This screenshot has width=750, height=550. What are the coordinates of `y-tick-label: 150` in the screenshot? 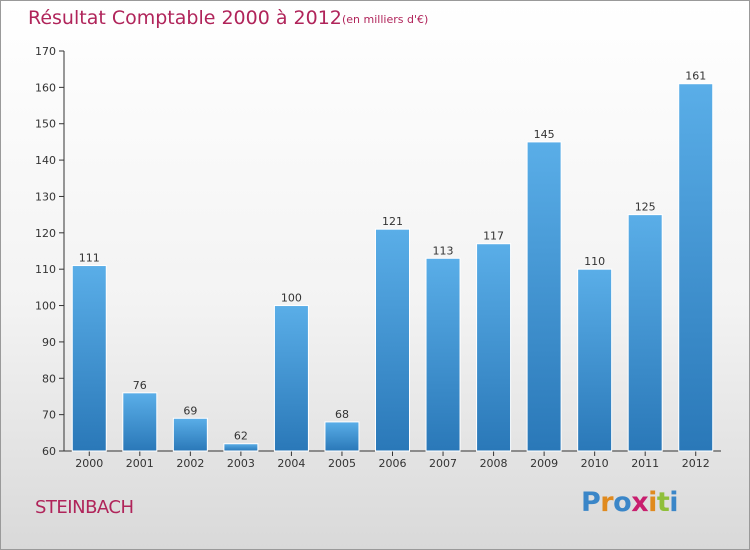 It's located at (45, 124).